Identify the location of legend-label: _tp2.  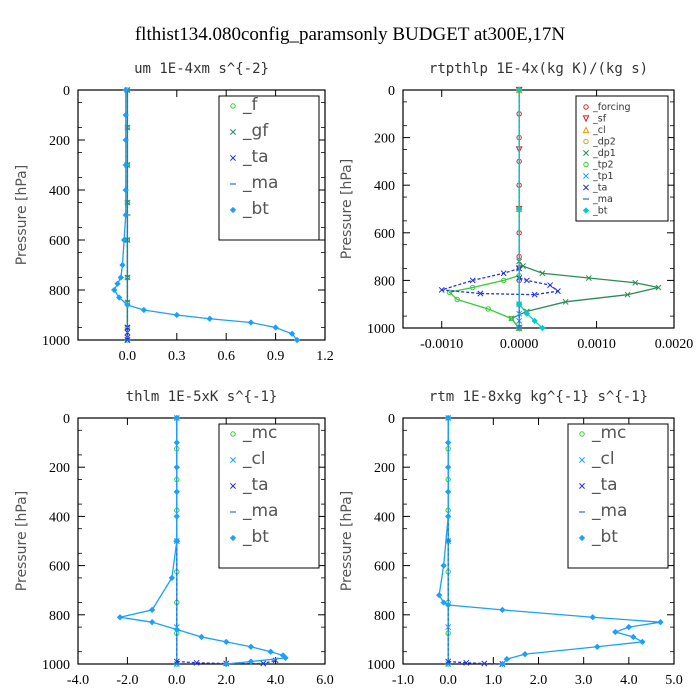
(603, 165).